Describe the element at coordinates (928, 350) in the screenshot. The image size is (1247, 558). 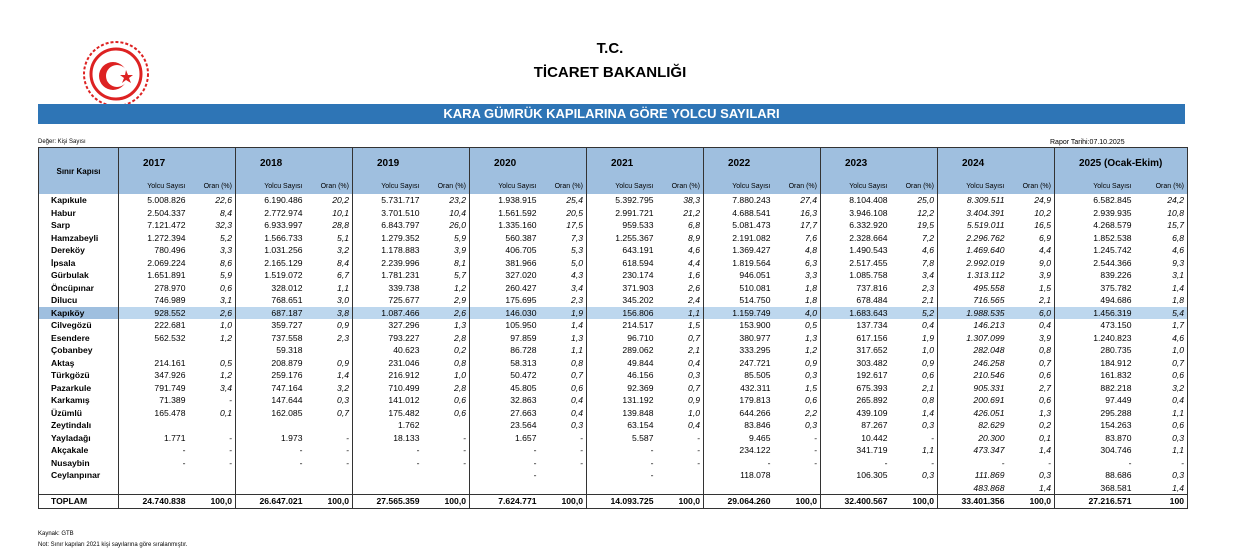
I see `cell: 1,0` at that location.